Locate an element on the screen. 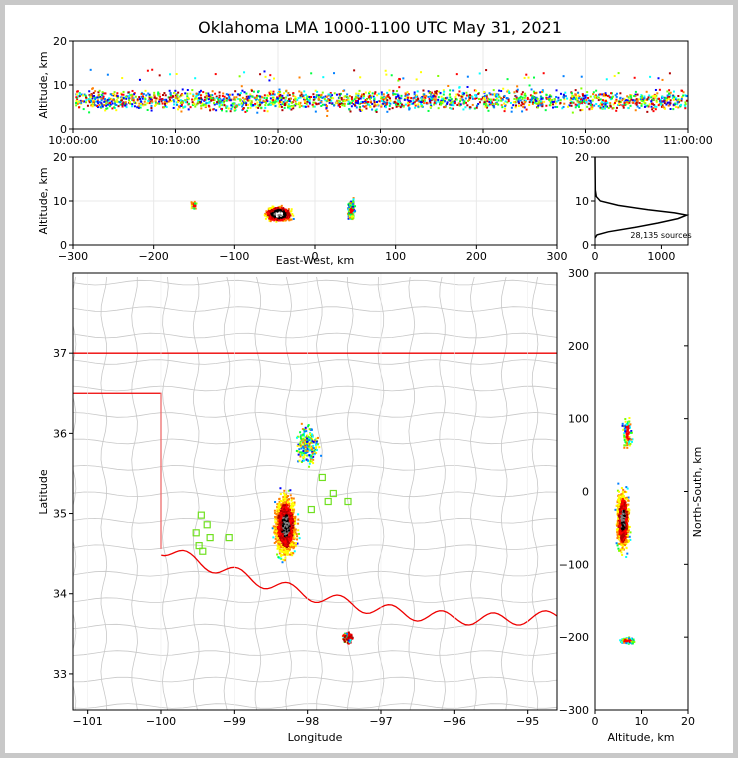 The width and height of the screenshot is (738, 758). east-west-xtick-label: 200 is located at coordinates (476, 256).